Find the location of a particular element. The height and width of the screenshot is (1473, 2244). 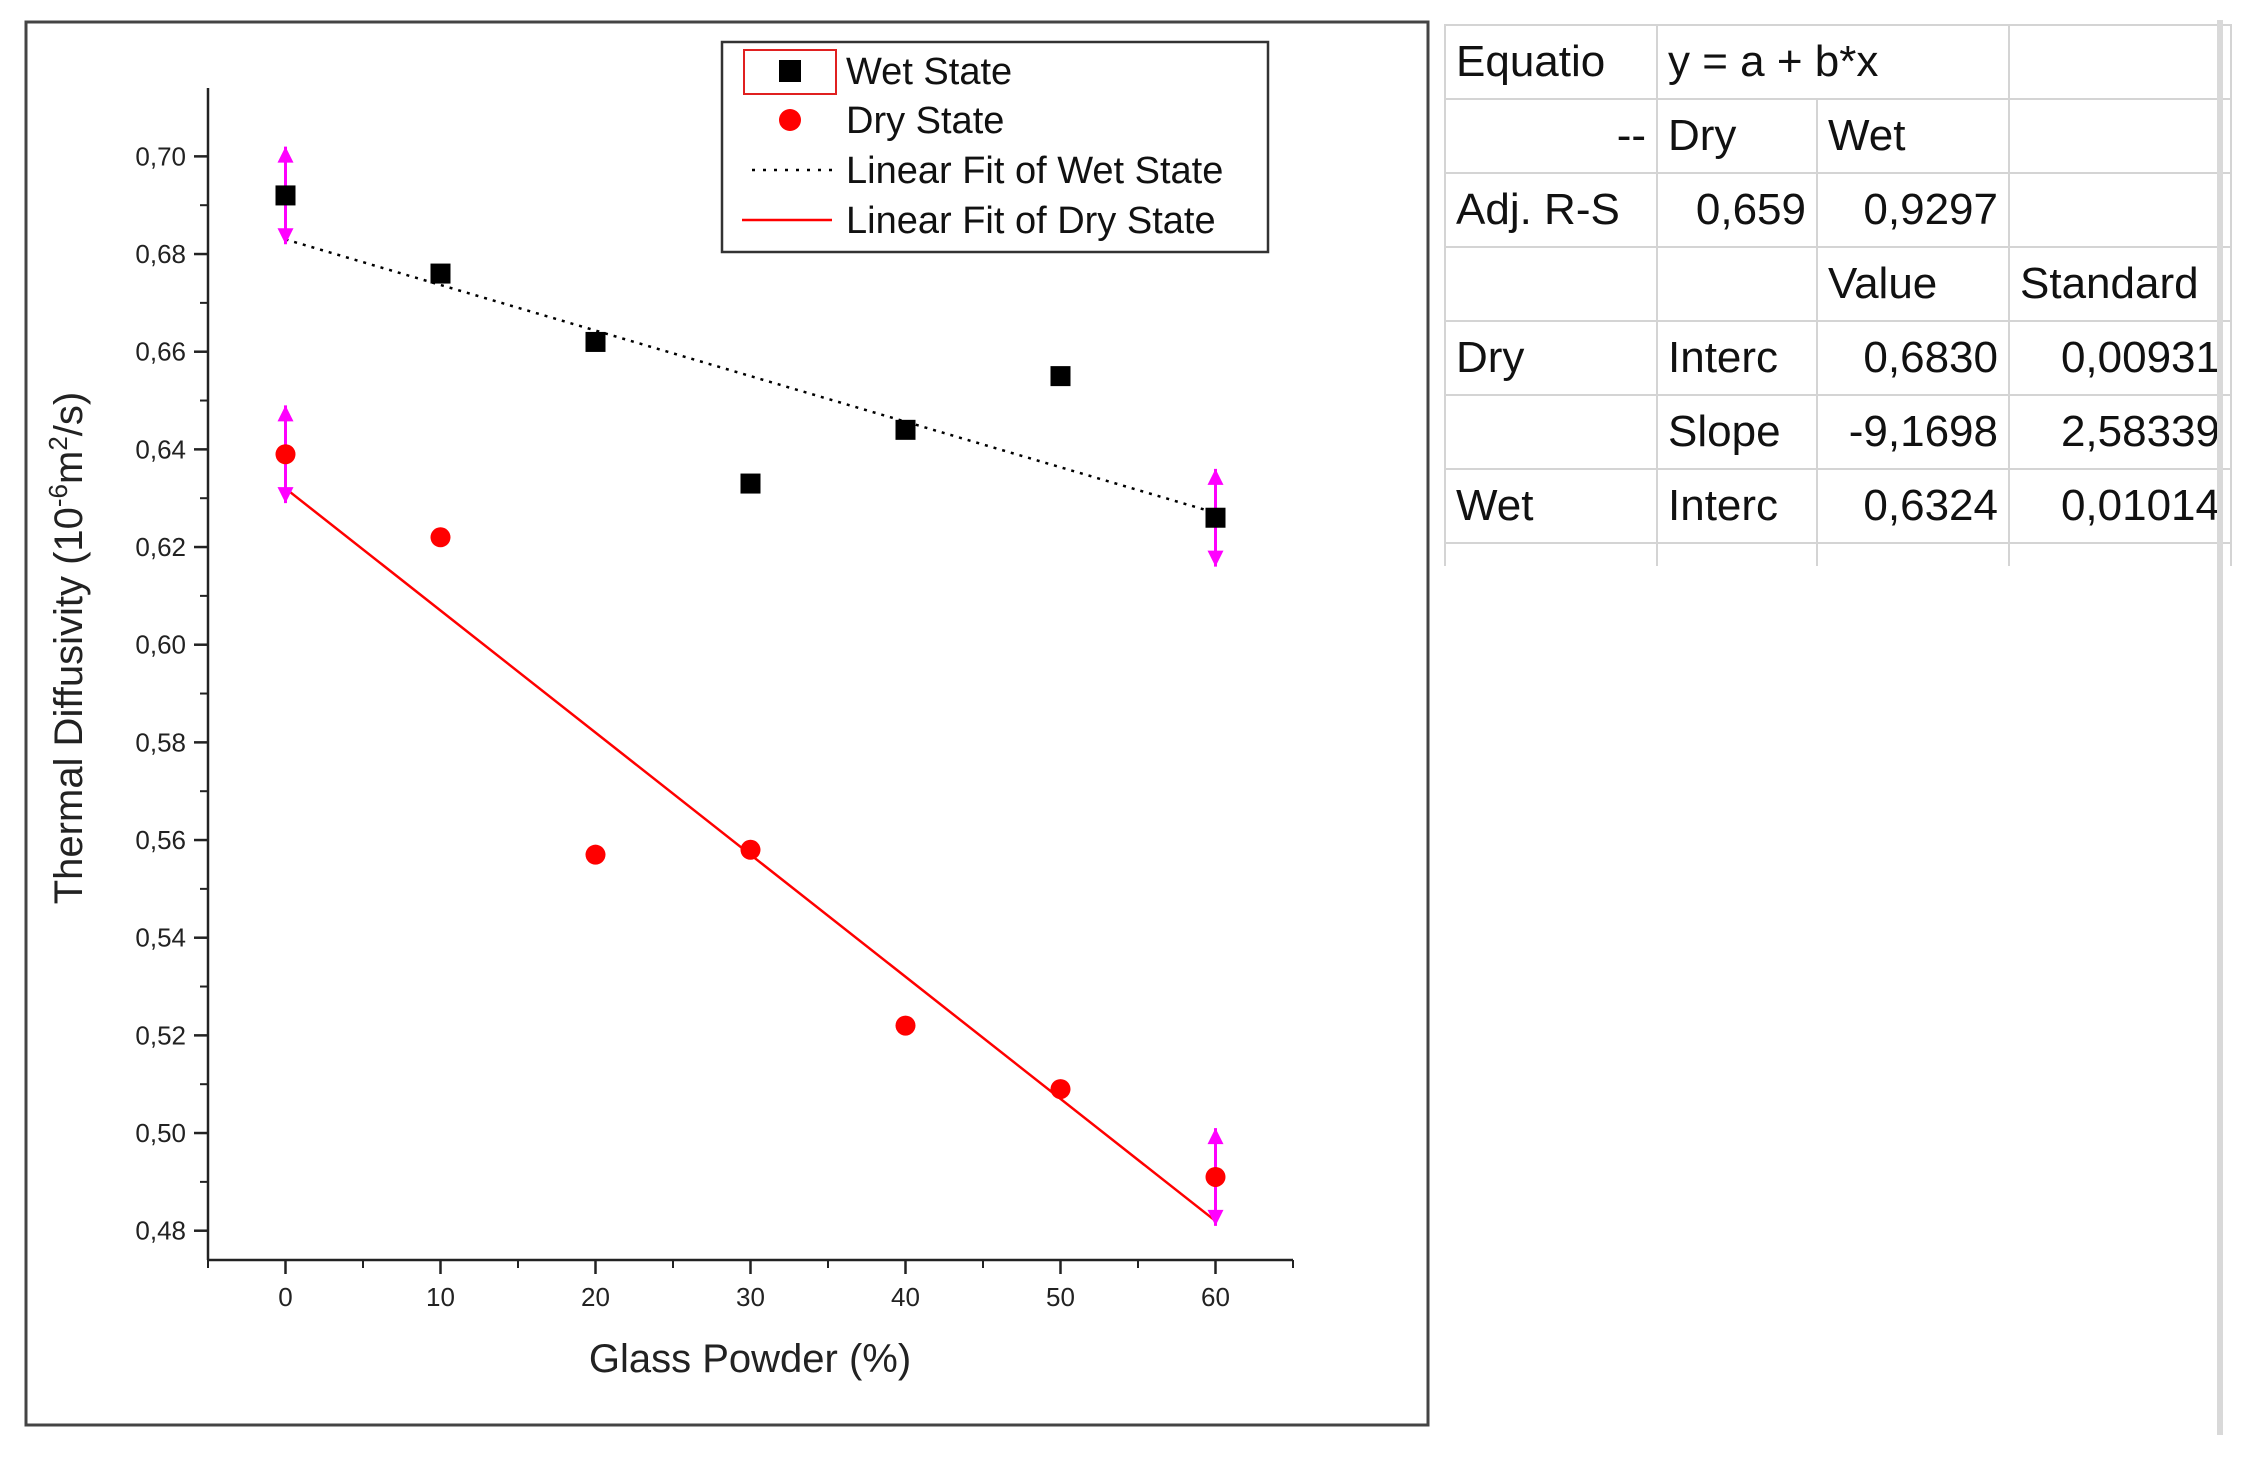

legend-marker-wet is located at coordinates (790, 71).